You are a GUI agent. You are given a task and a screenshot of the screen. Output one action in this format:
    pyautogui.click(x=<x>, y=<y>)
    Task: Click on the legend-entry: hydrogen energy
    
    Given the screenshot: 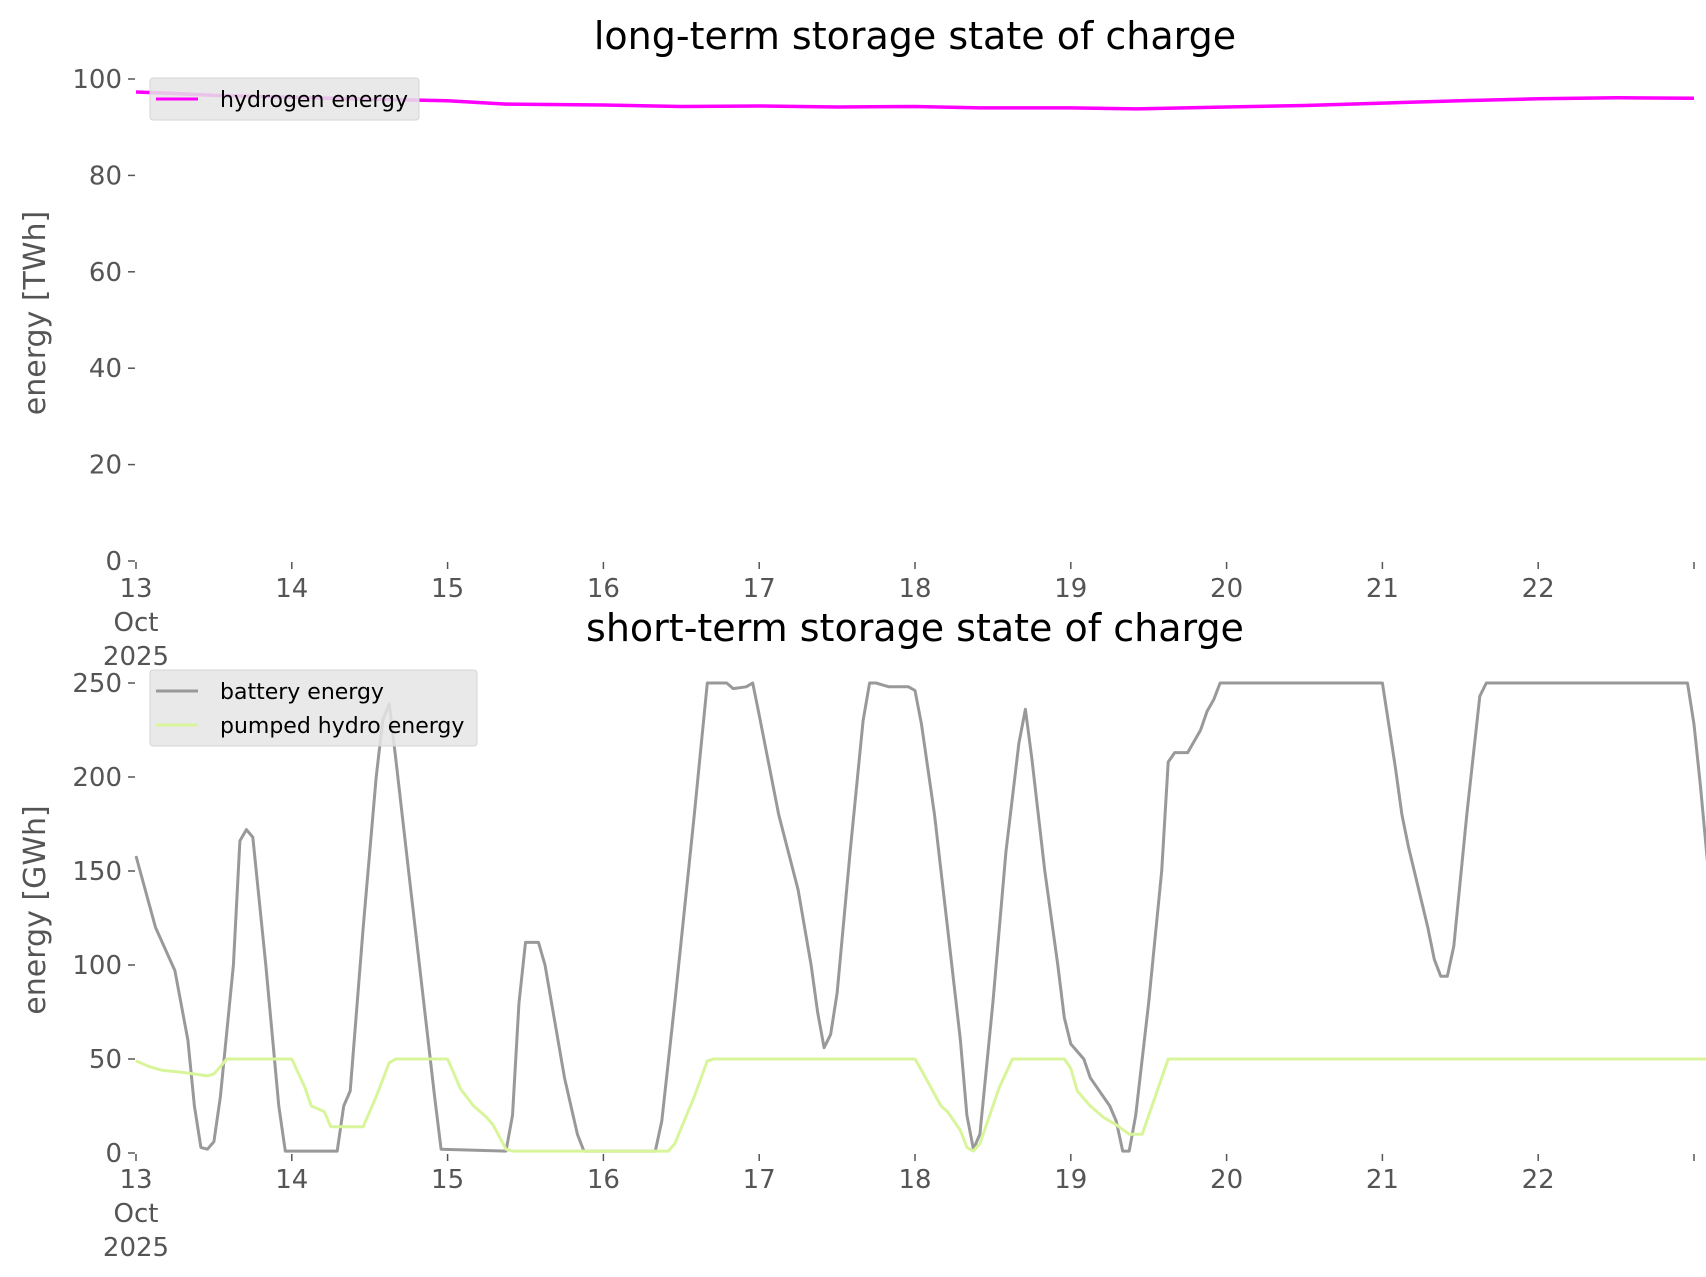 What is the action you would take?
    pyautogui.click(x=314, y=100)
    